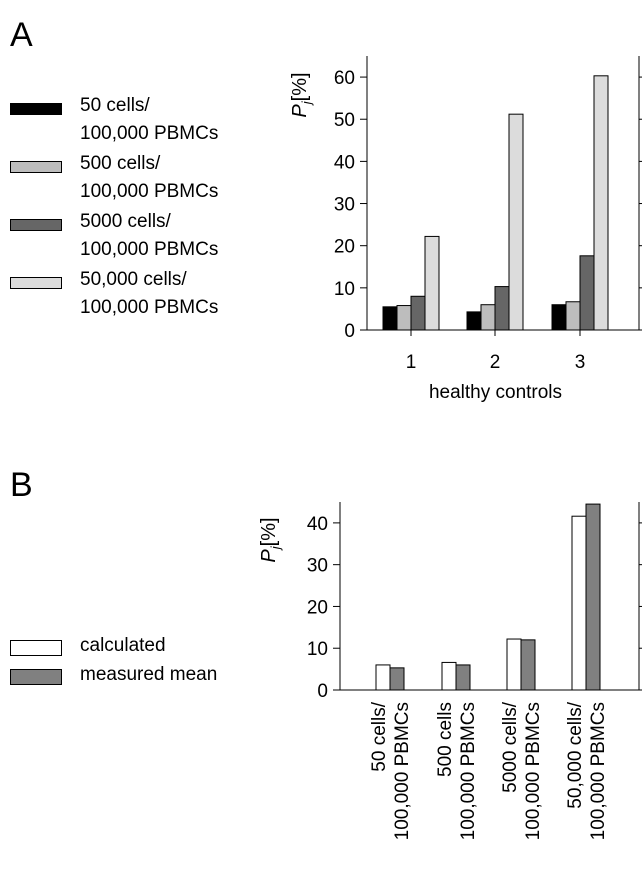  I want to click on x-tick-label: 500 cells, so click(445, 739).